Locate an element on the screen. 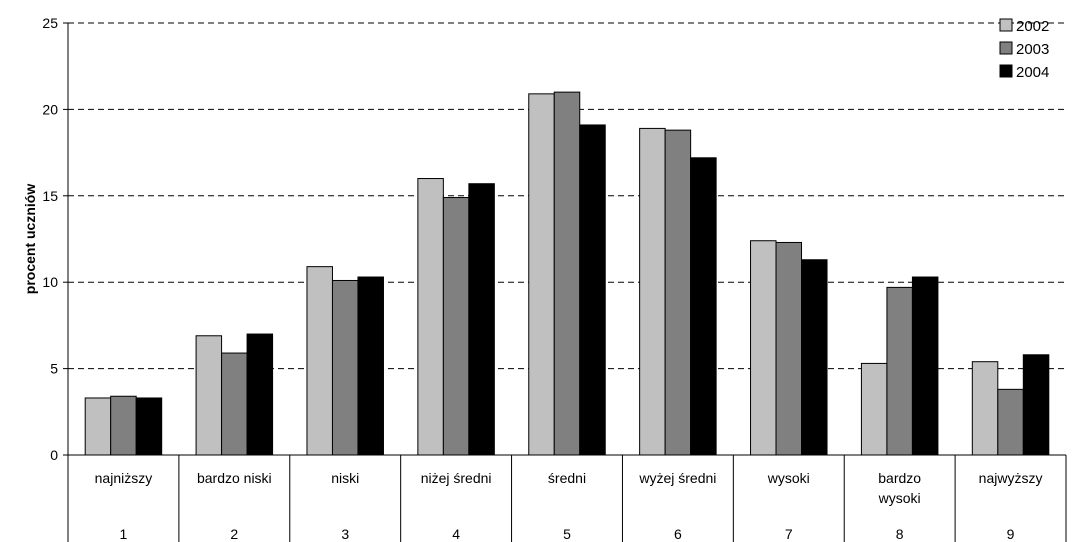 This screenshot has height=542, width=1085. category-number: 4 is located at coordinates (456, 534).